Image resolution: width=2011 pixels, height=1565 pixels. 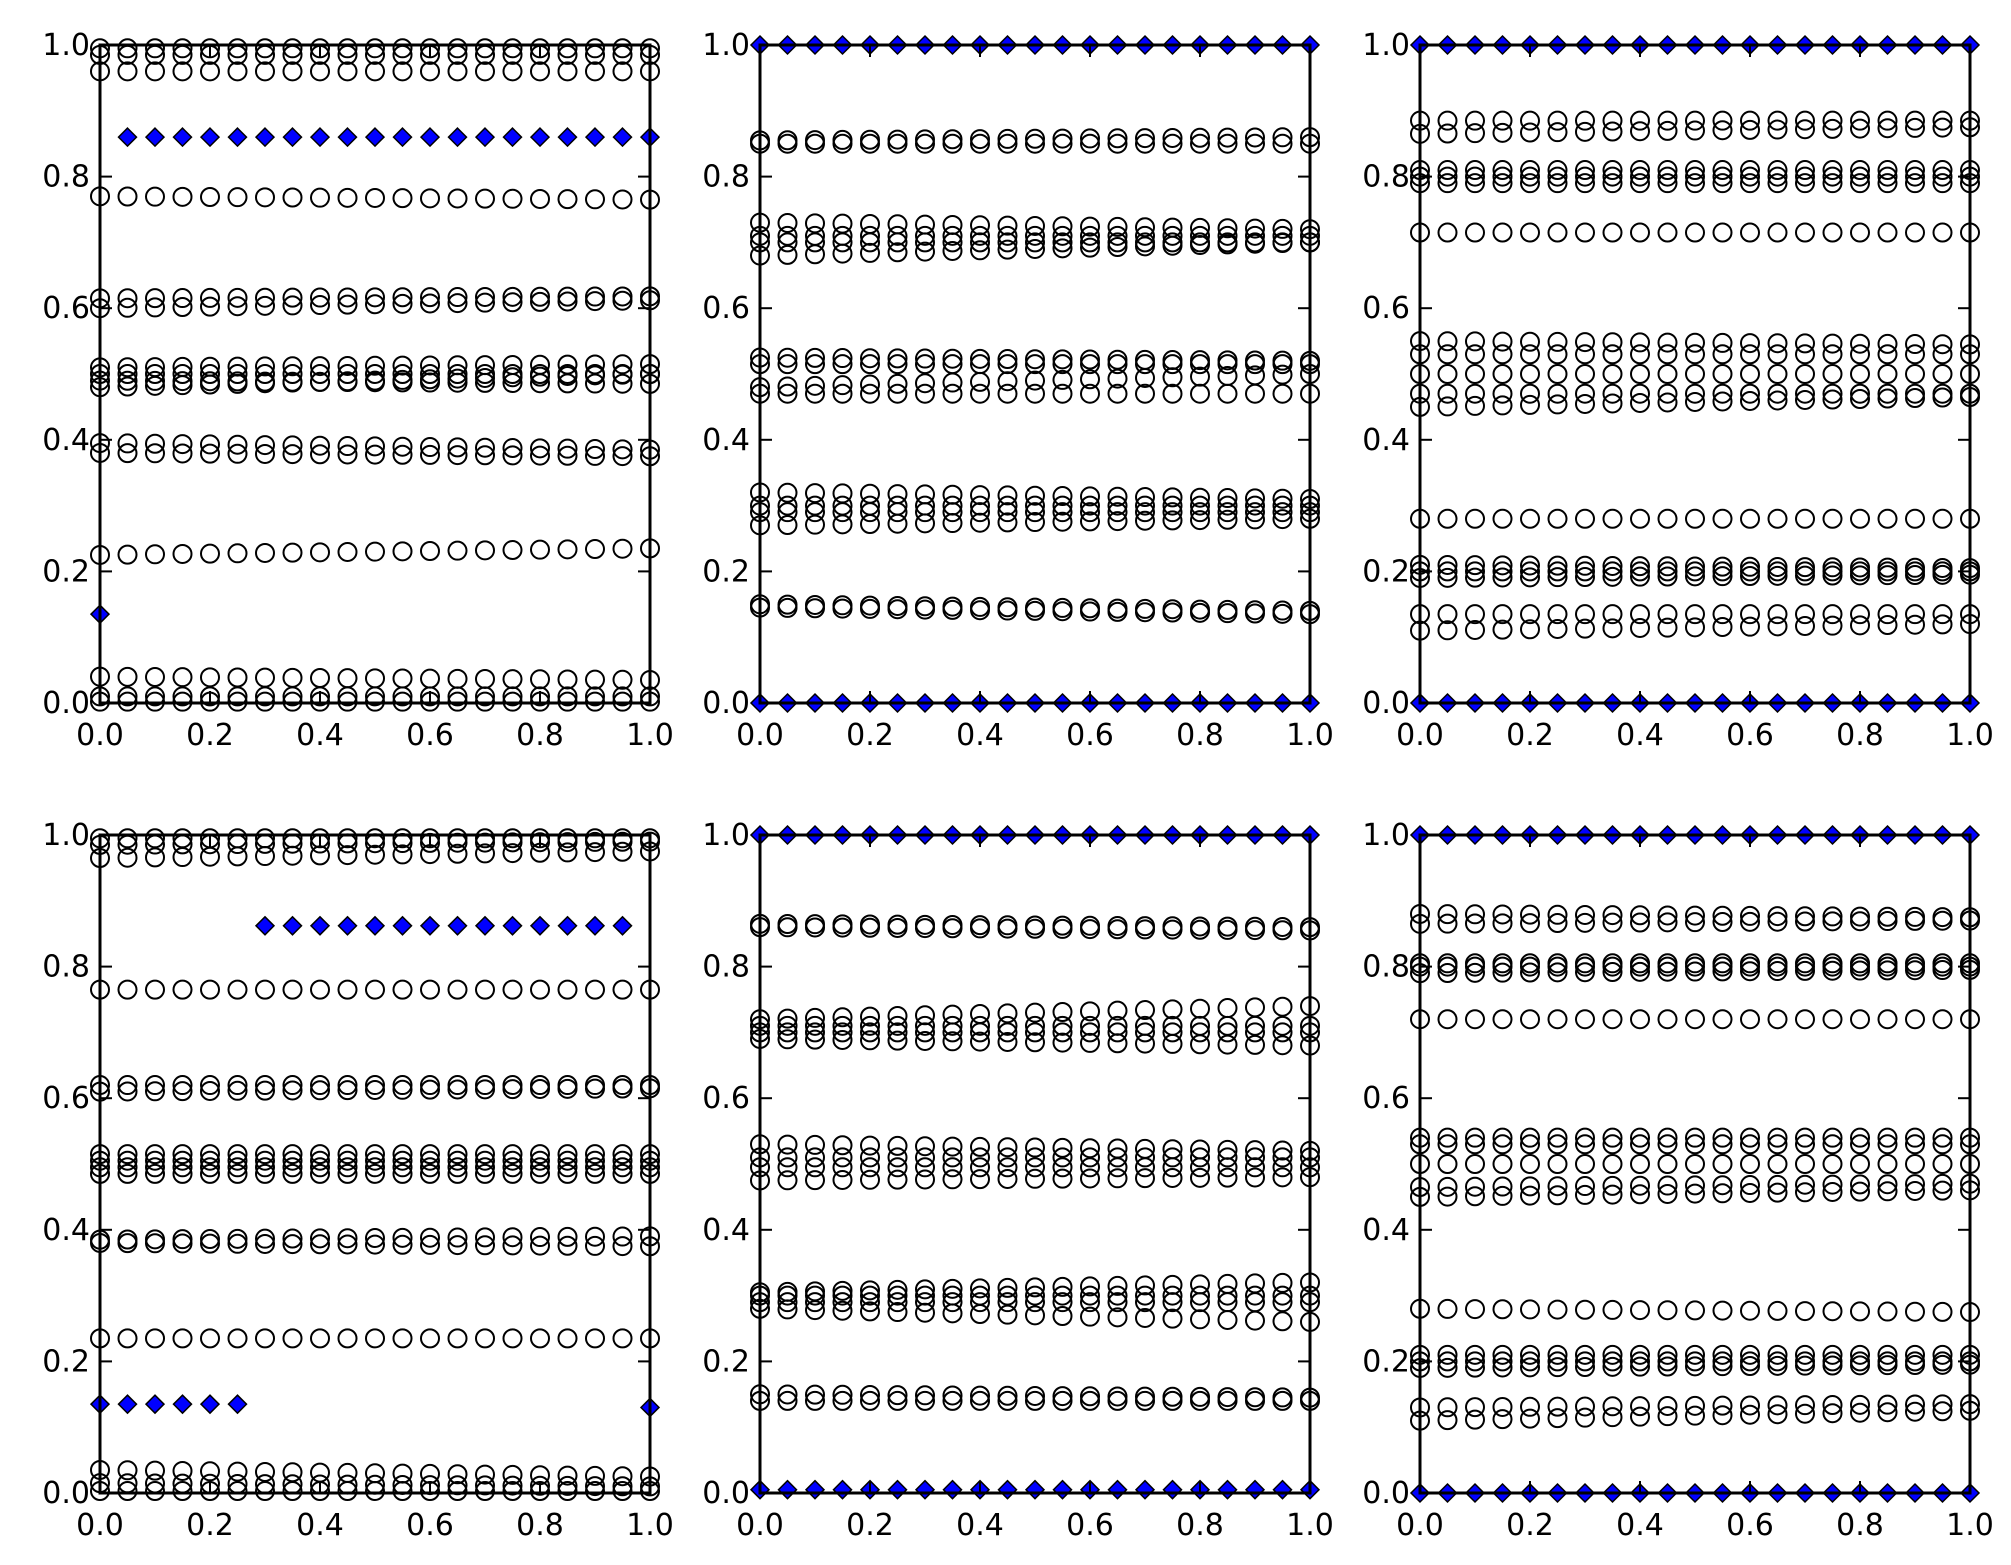 I want to click on x-tick-label: 0.6, so click(x=430, y=1525).